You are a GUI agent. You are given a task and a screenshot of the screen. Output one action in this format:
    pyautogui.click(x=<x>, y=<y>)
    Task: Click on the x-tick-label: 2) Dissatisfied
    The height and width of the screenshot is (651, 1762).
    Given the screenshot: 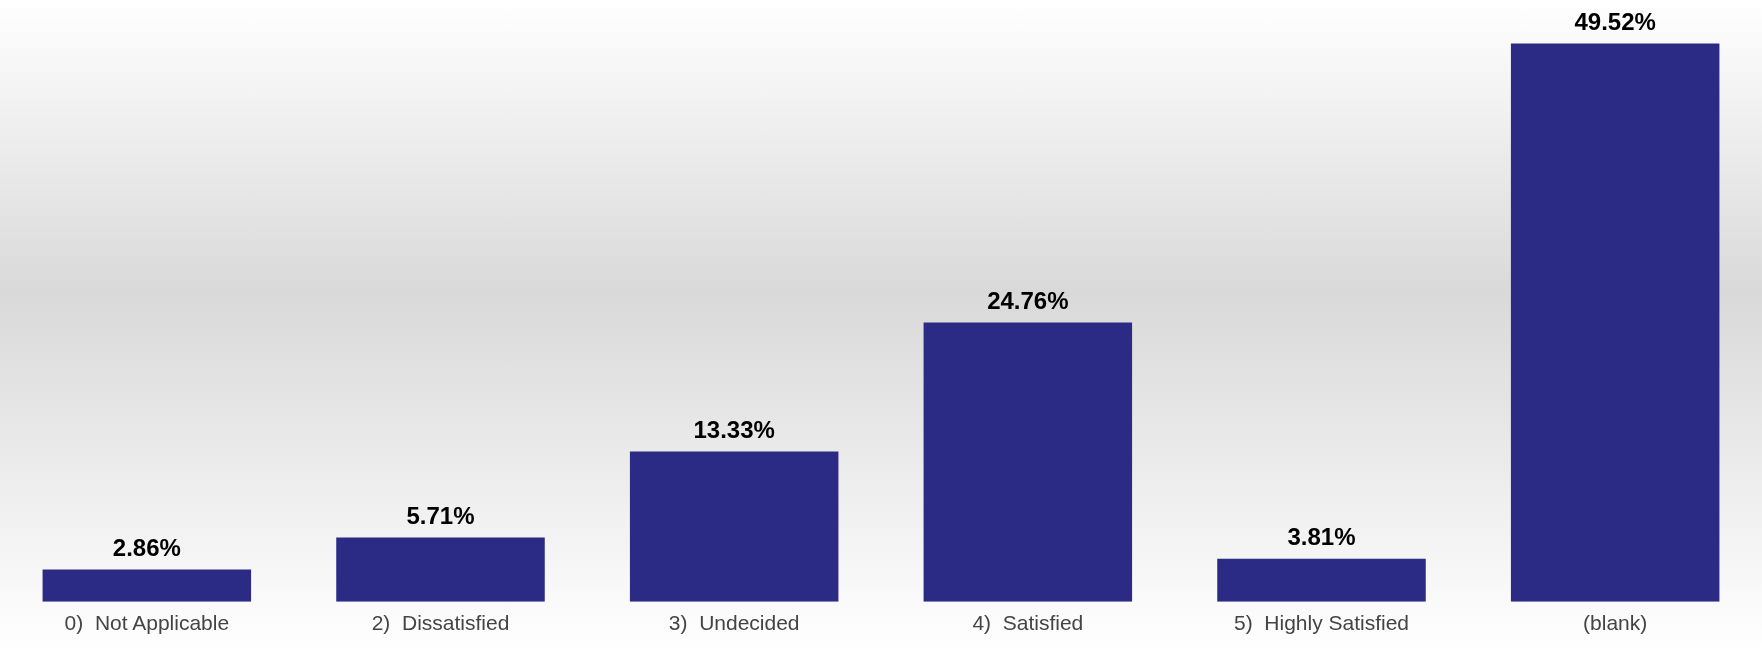 What is the action you would take?
    pyautogui.click(x=440, y=623)
    